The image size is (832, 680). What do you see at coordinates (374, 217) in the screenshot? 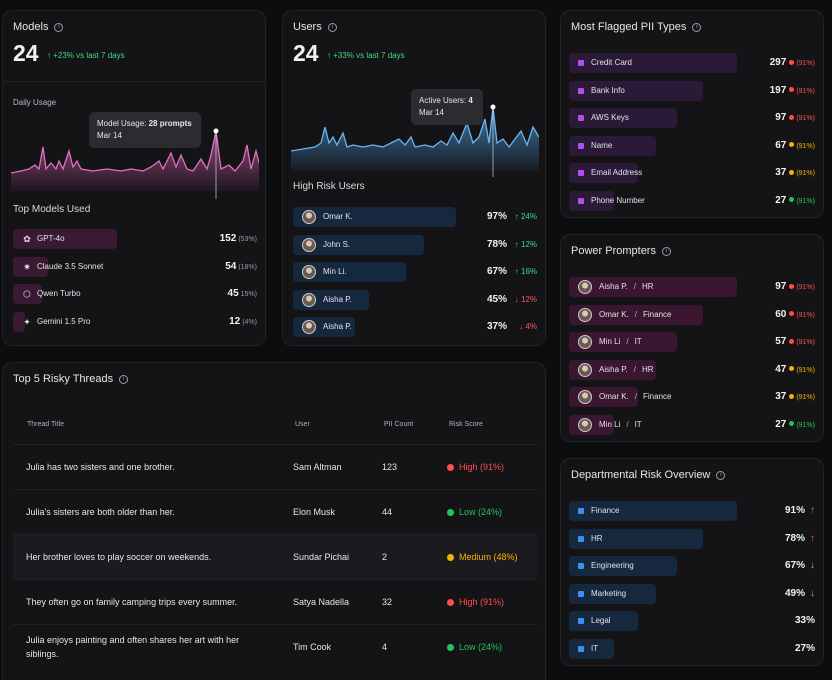
I see `high-risk-user-bar` at bounding box center [374, 217].